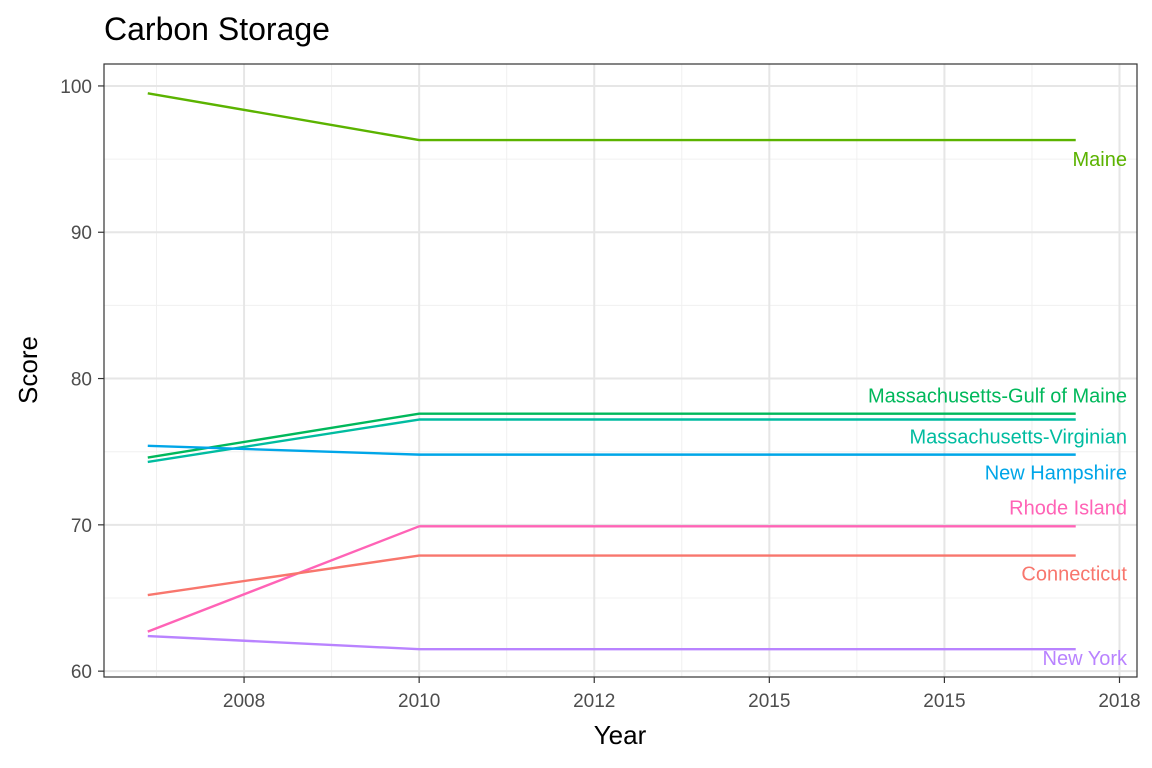 The image size is (1152, 768). I want to click on series-label-massachusetts-virginian: Massachusetts-Virginian, so click(1018, 438).